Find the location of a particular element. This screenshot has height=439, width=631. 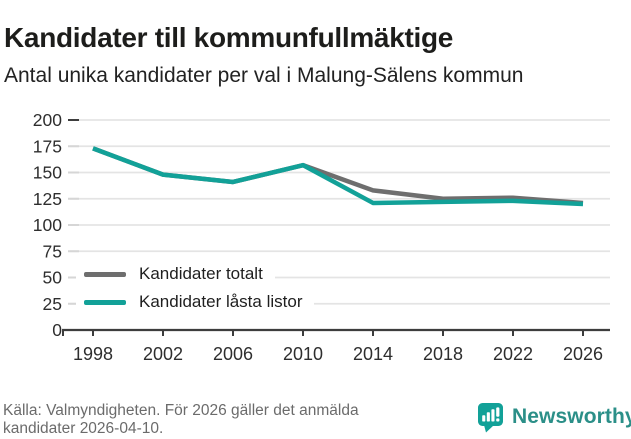

x-tick-label: 2002 is located at coordinates (163, 354).